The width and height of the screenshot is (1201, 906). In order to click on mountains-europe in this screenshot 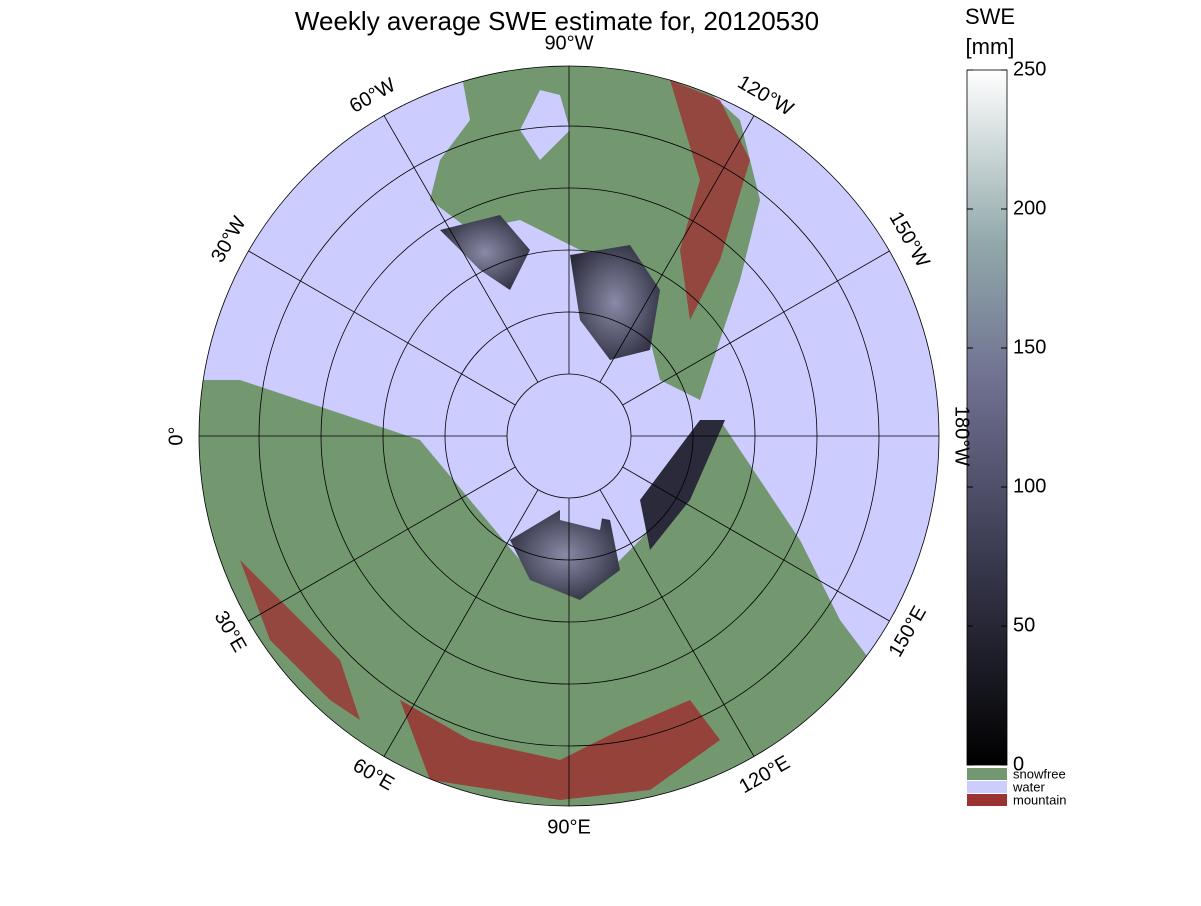, I will do `click(300, 640)`.